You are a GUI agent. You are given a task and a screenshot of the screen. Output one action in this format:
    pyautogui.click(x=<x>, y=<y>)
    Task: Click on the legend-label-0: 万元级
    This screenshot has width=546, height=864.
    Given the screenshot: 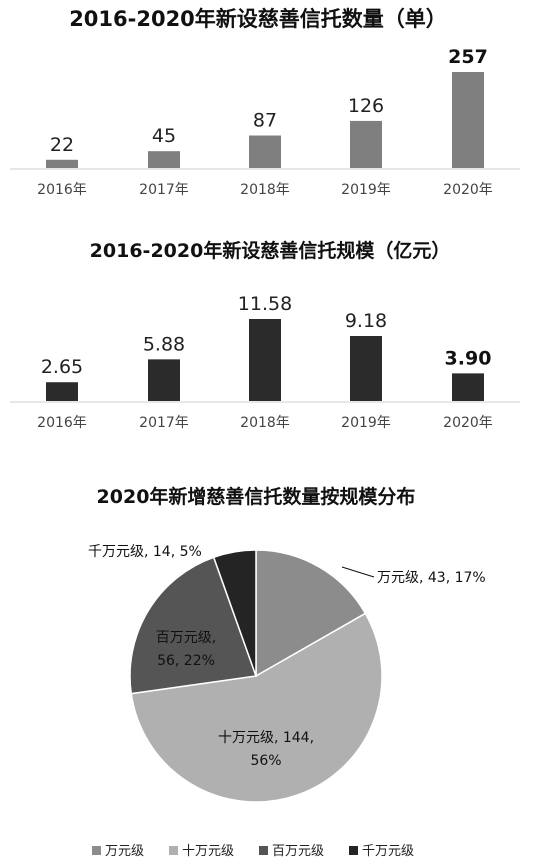 What is the action you would take?
    pyautogui.click(x=124, y=851)
    